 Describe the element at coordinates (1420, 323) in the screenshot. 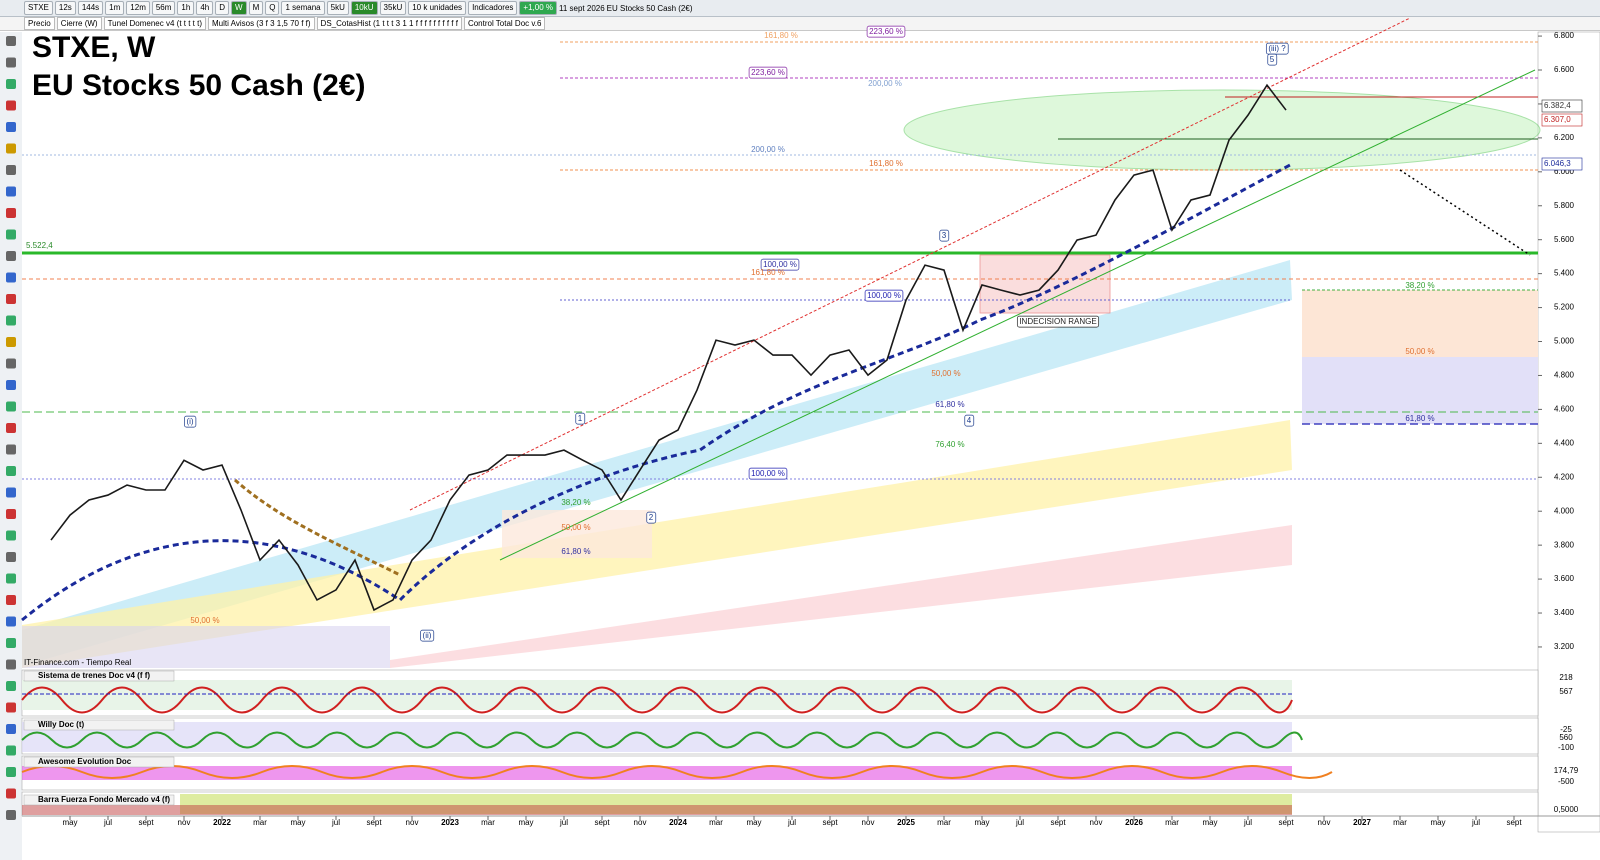

I see `fib-zone-orange` at that location.